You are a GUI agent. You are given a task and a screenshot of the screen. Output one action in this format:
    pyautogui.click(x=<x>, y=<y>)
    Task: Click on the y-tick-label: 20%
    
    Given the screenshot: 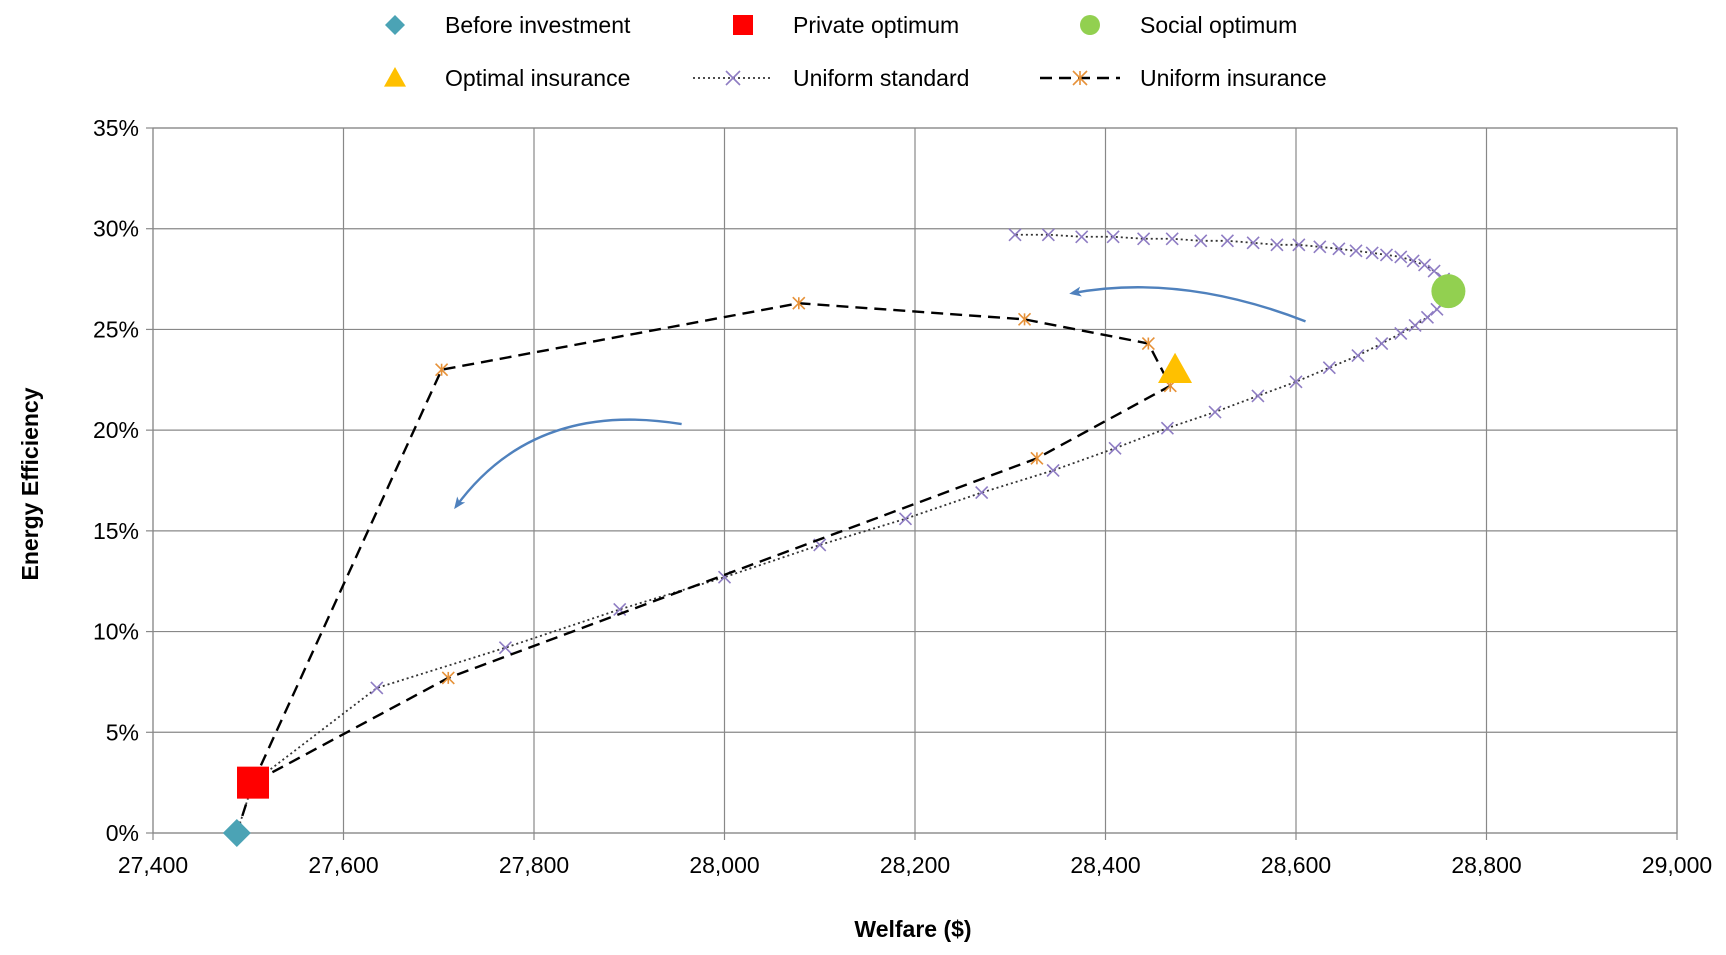 What is the action you would take?
    pyautogui.click(x=116, y=430)
    